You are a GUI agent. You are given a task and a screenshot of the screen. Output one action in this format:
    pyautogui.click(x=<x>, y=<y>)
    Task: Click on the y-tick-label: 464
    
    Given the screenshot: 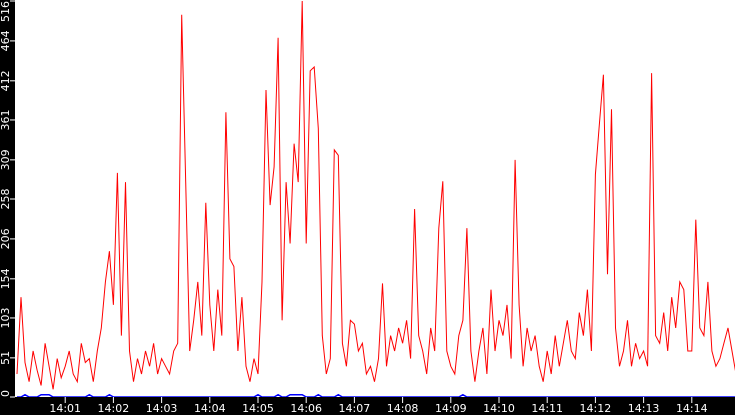 What is the action you would take?
    pyautogui.click(x=6, y=40)
    